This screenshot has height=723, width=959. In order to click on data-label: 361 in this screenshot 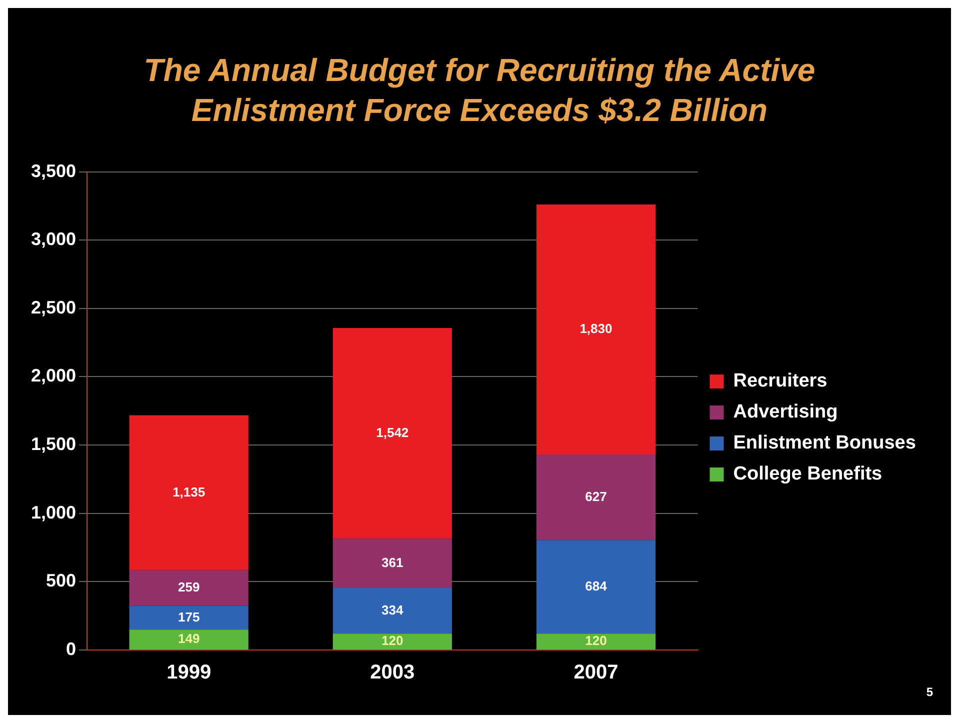, I will do `click(393, 562)`.